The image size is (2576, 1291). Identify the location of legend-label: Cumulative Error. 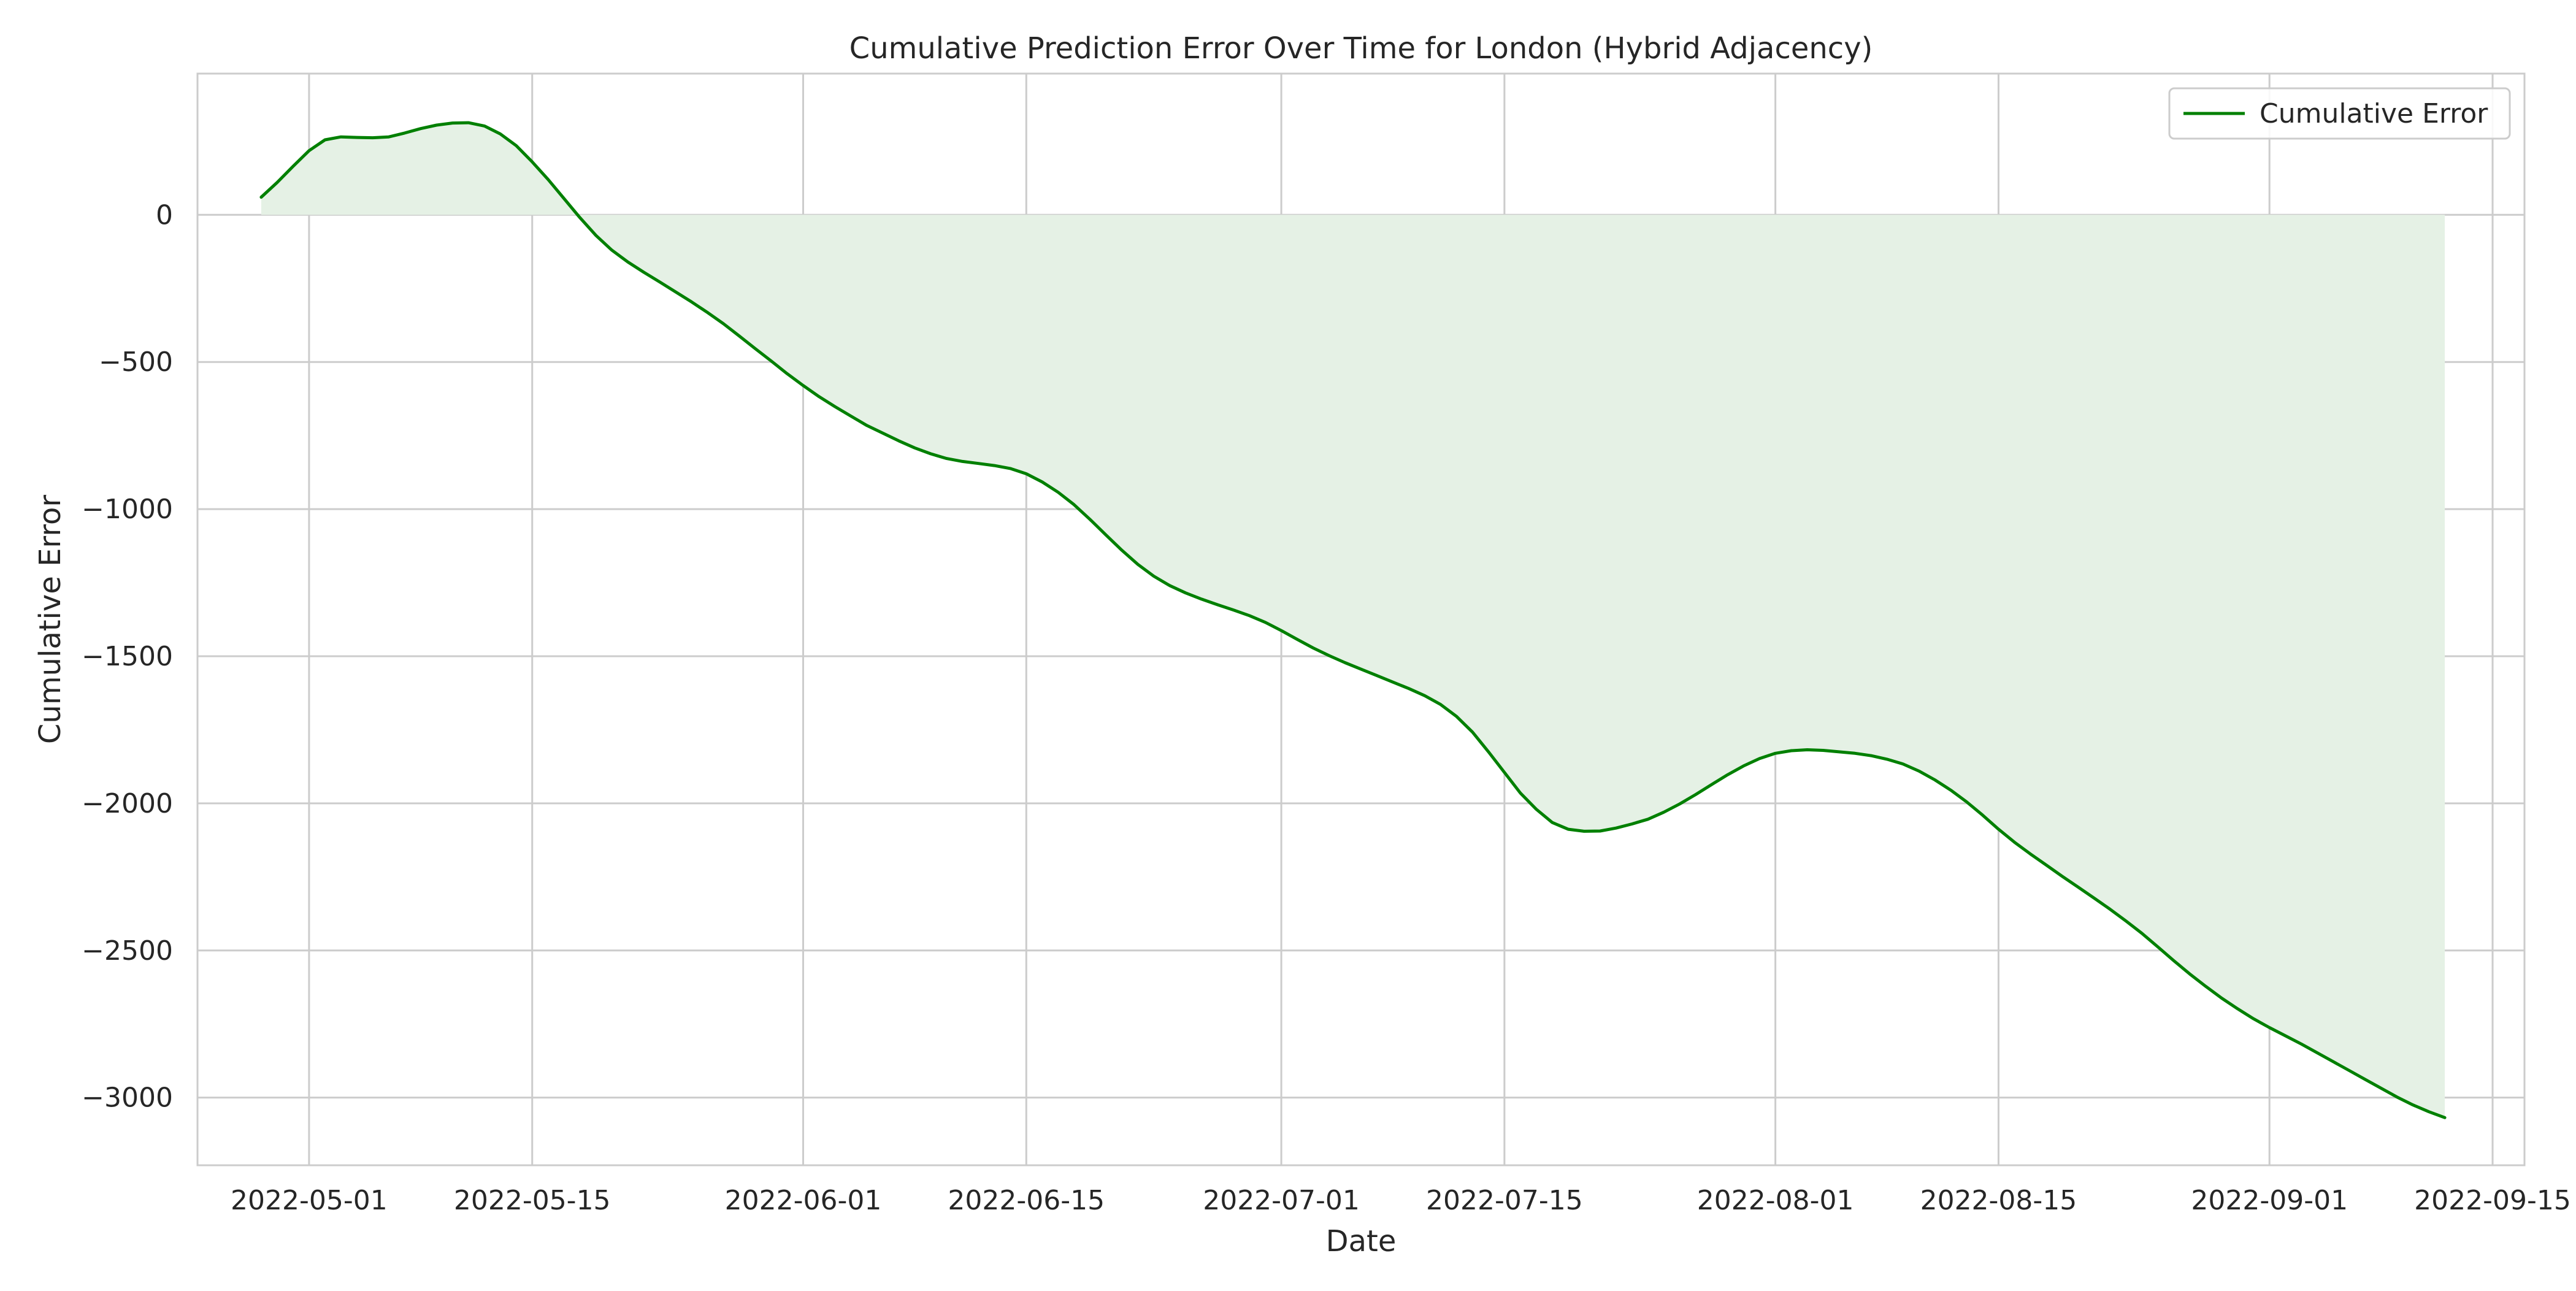
(2374, 114).